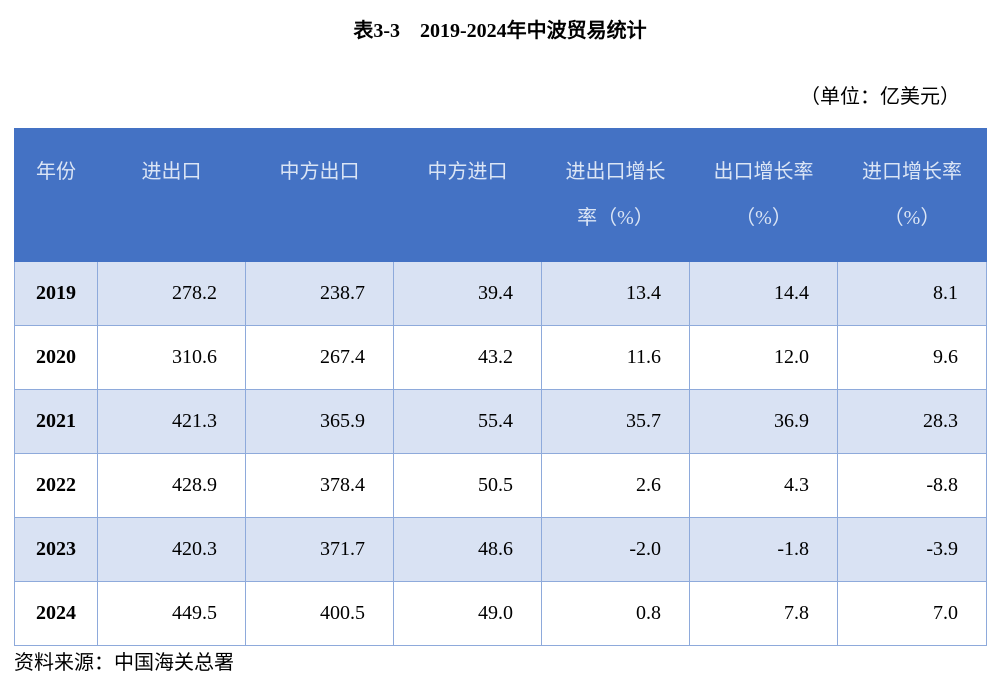 The height and width of the screenshot is (677, 1000). Describe the element at coordinates (615, 218) in the screenshot. I see `header-line: 率（%）` at that location.